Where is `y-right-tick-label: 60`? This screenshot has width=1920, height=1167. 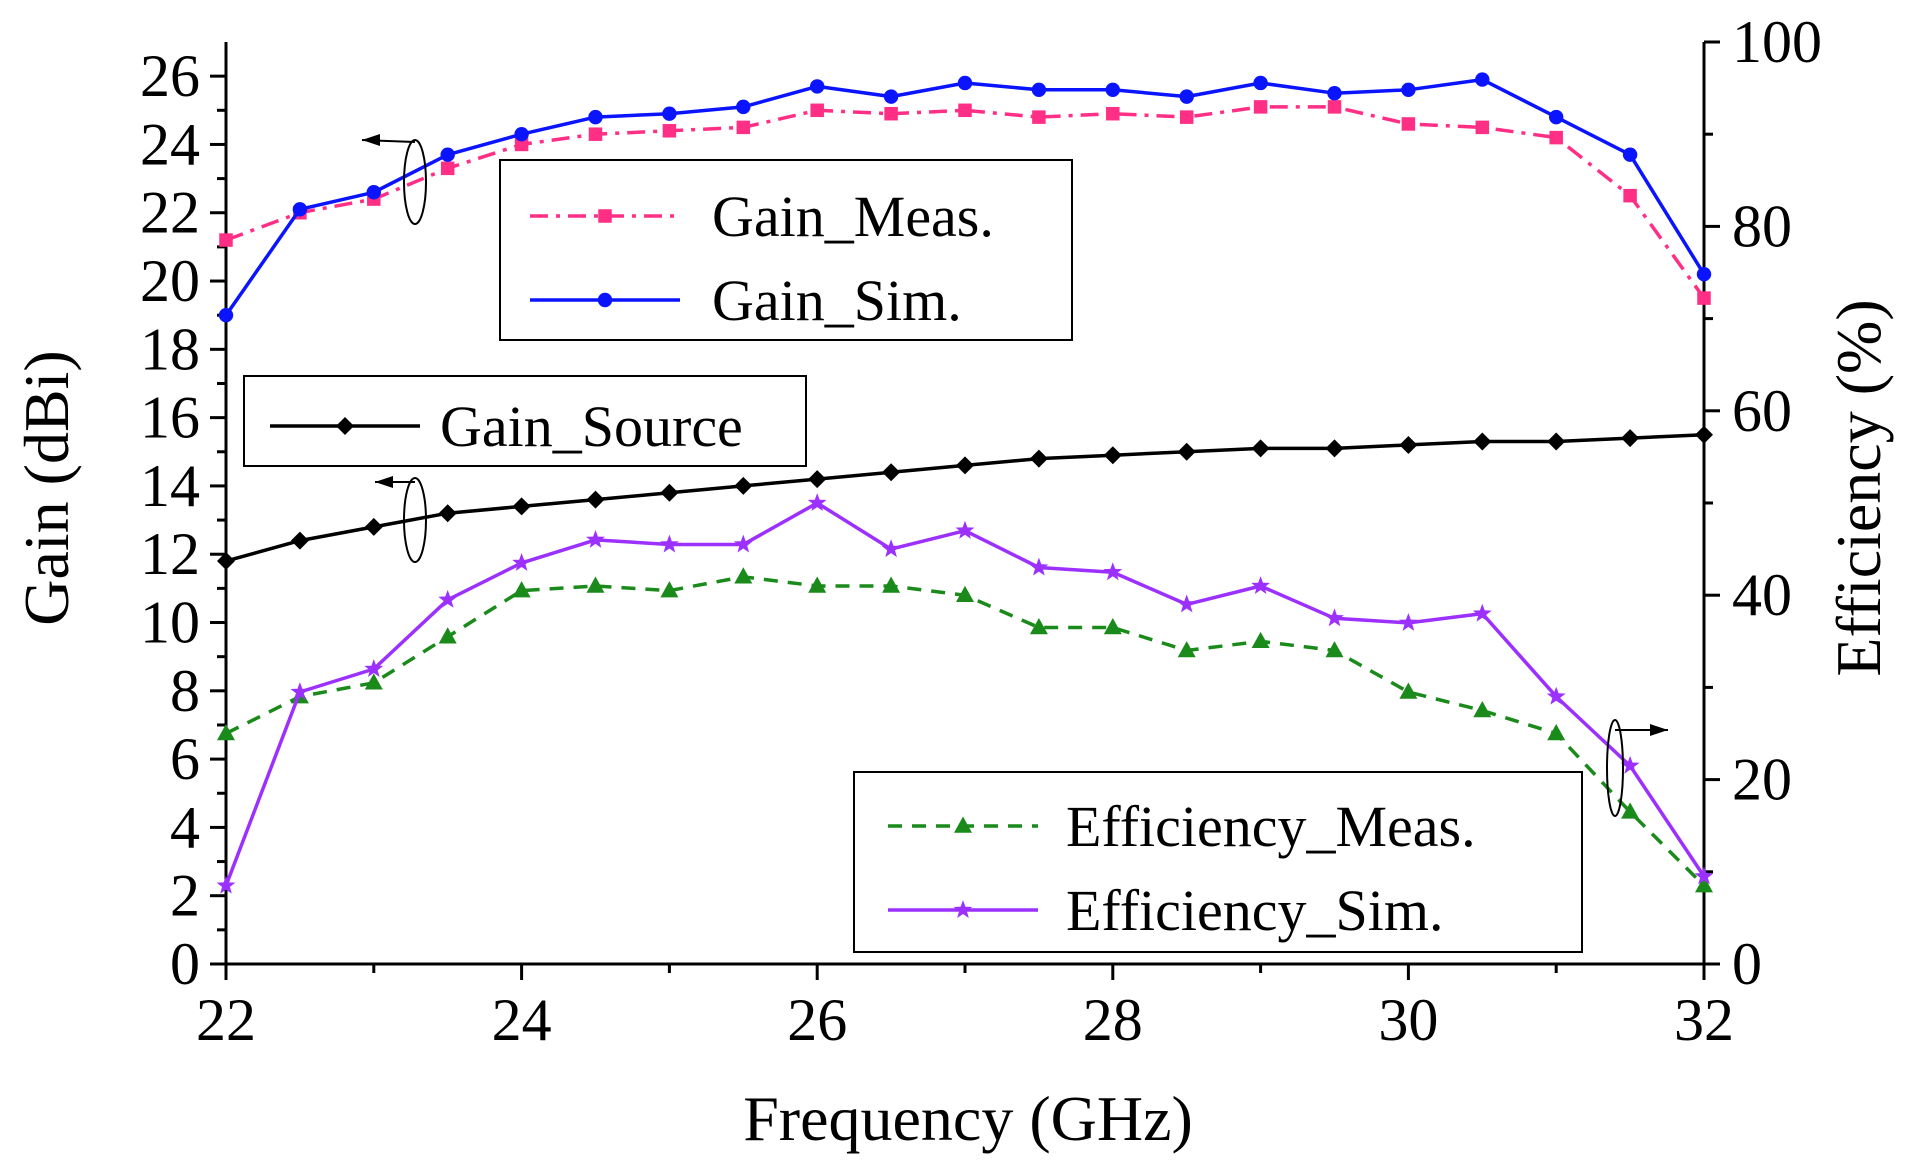 y-right-tick-label: 60 is located at coordinates (1762, 411).